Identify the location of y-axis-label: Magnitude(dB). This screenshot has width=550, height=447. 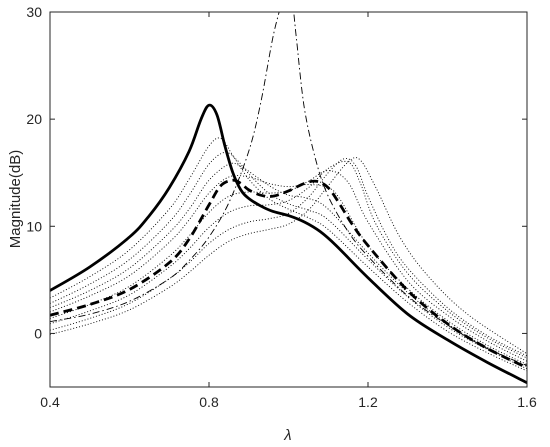
(15, 199).